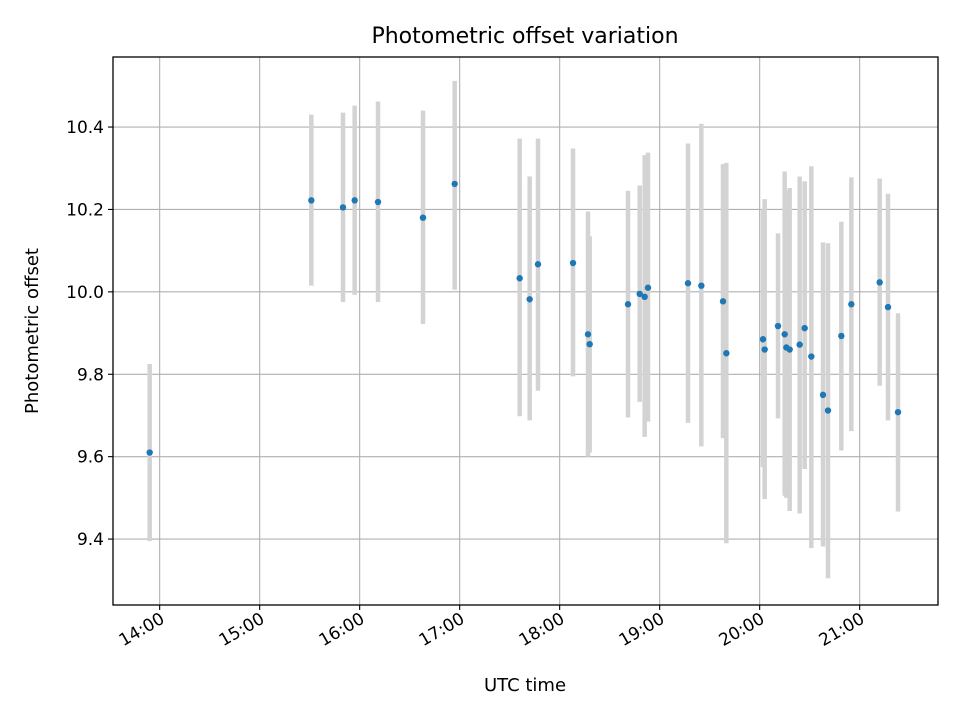  Describe the element at coordinates (90, 540) in the screenshot. I see `y-tick-label: 9.4` at that location.